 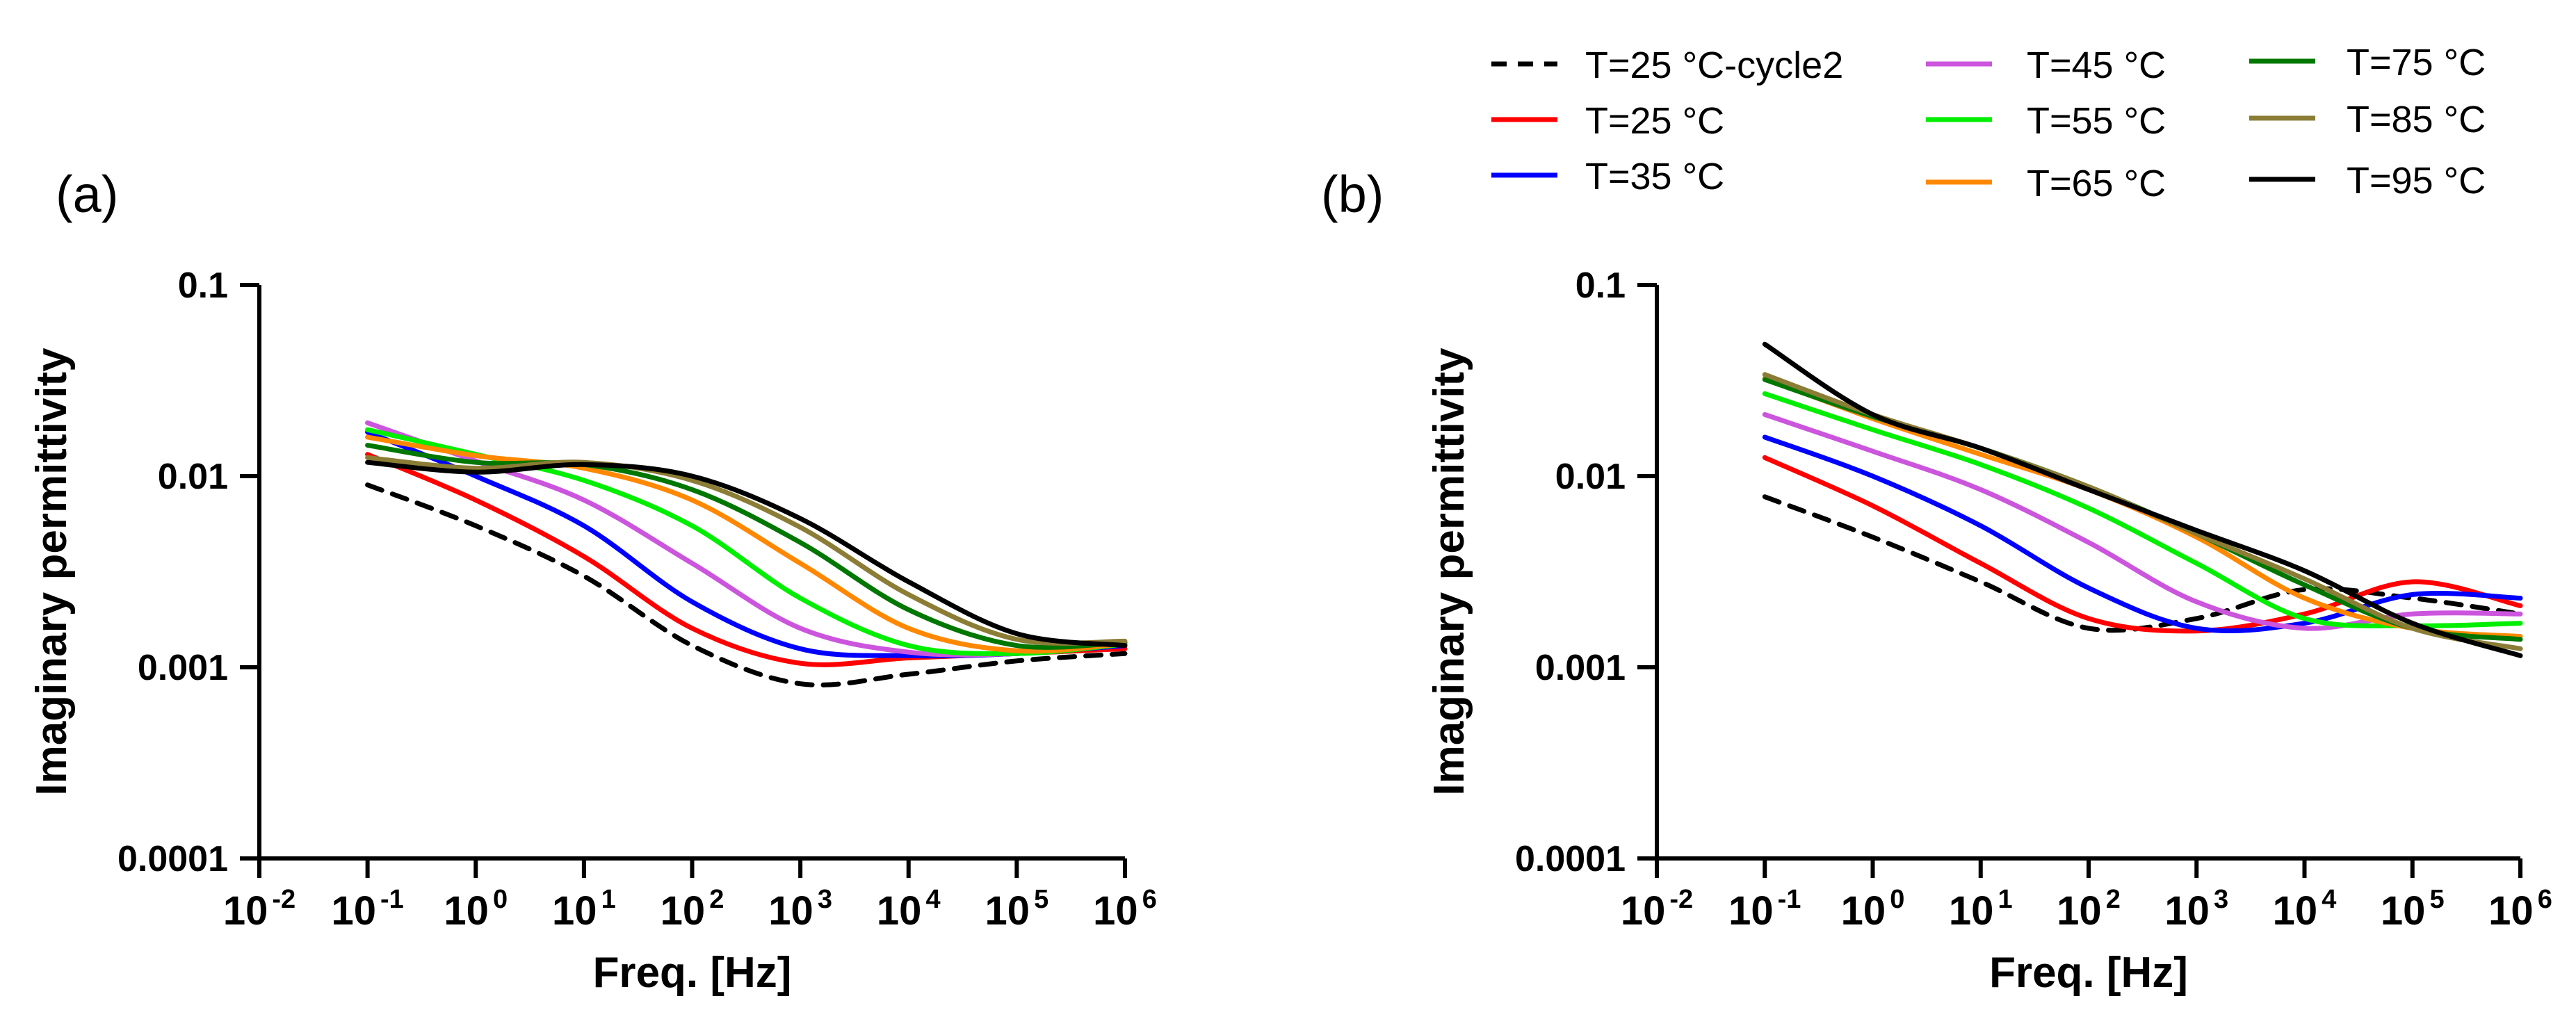 I want to click on legend-entry-45: T=45 °C, so click(x=2046, y=65).